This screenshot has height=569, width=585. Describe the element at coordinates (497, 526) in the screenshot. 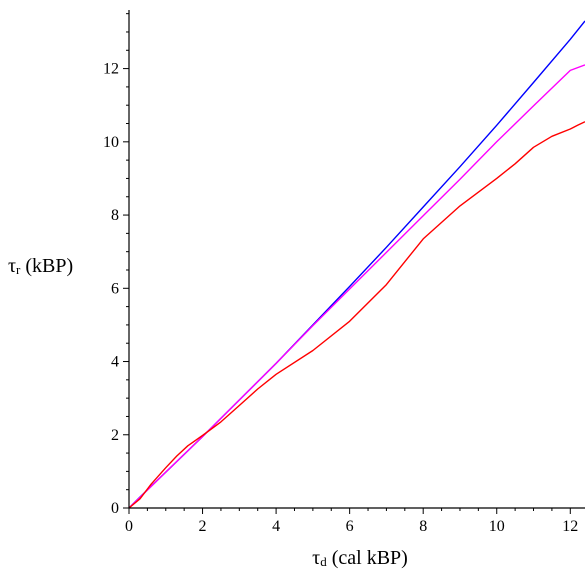

I see `x-tick-label: 10` at that location.